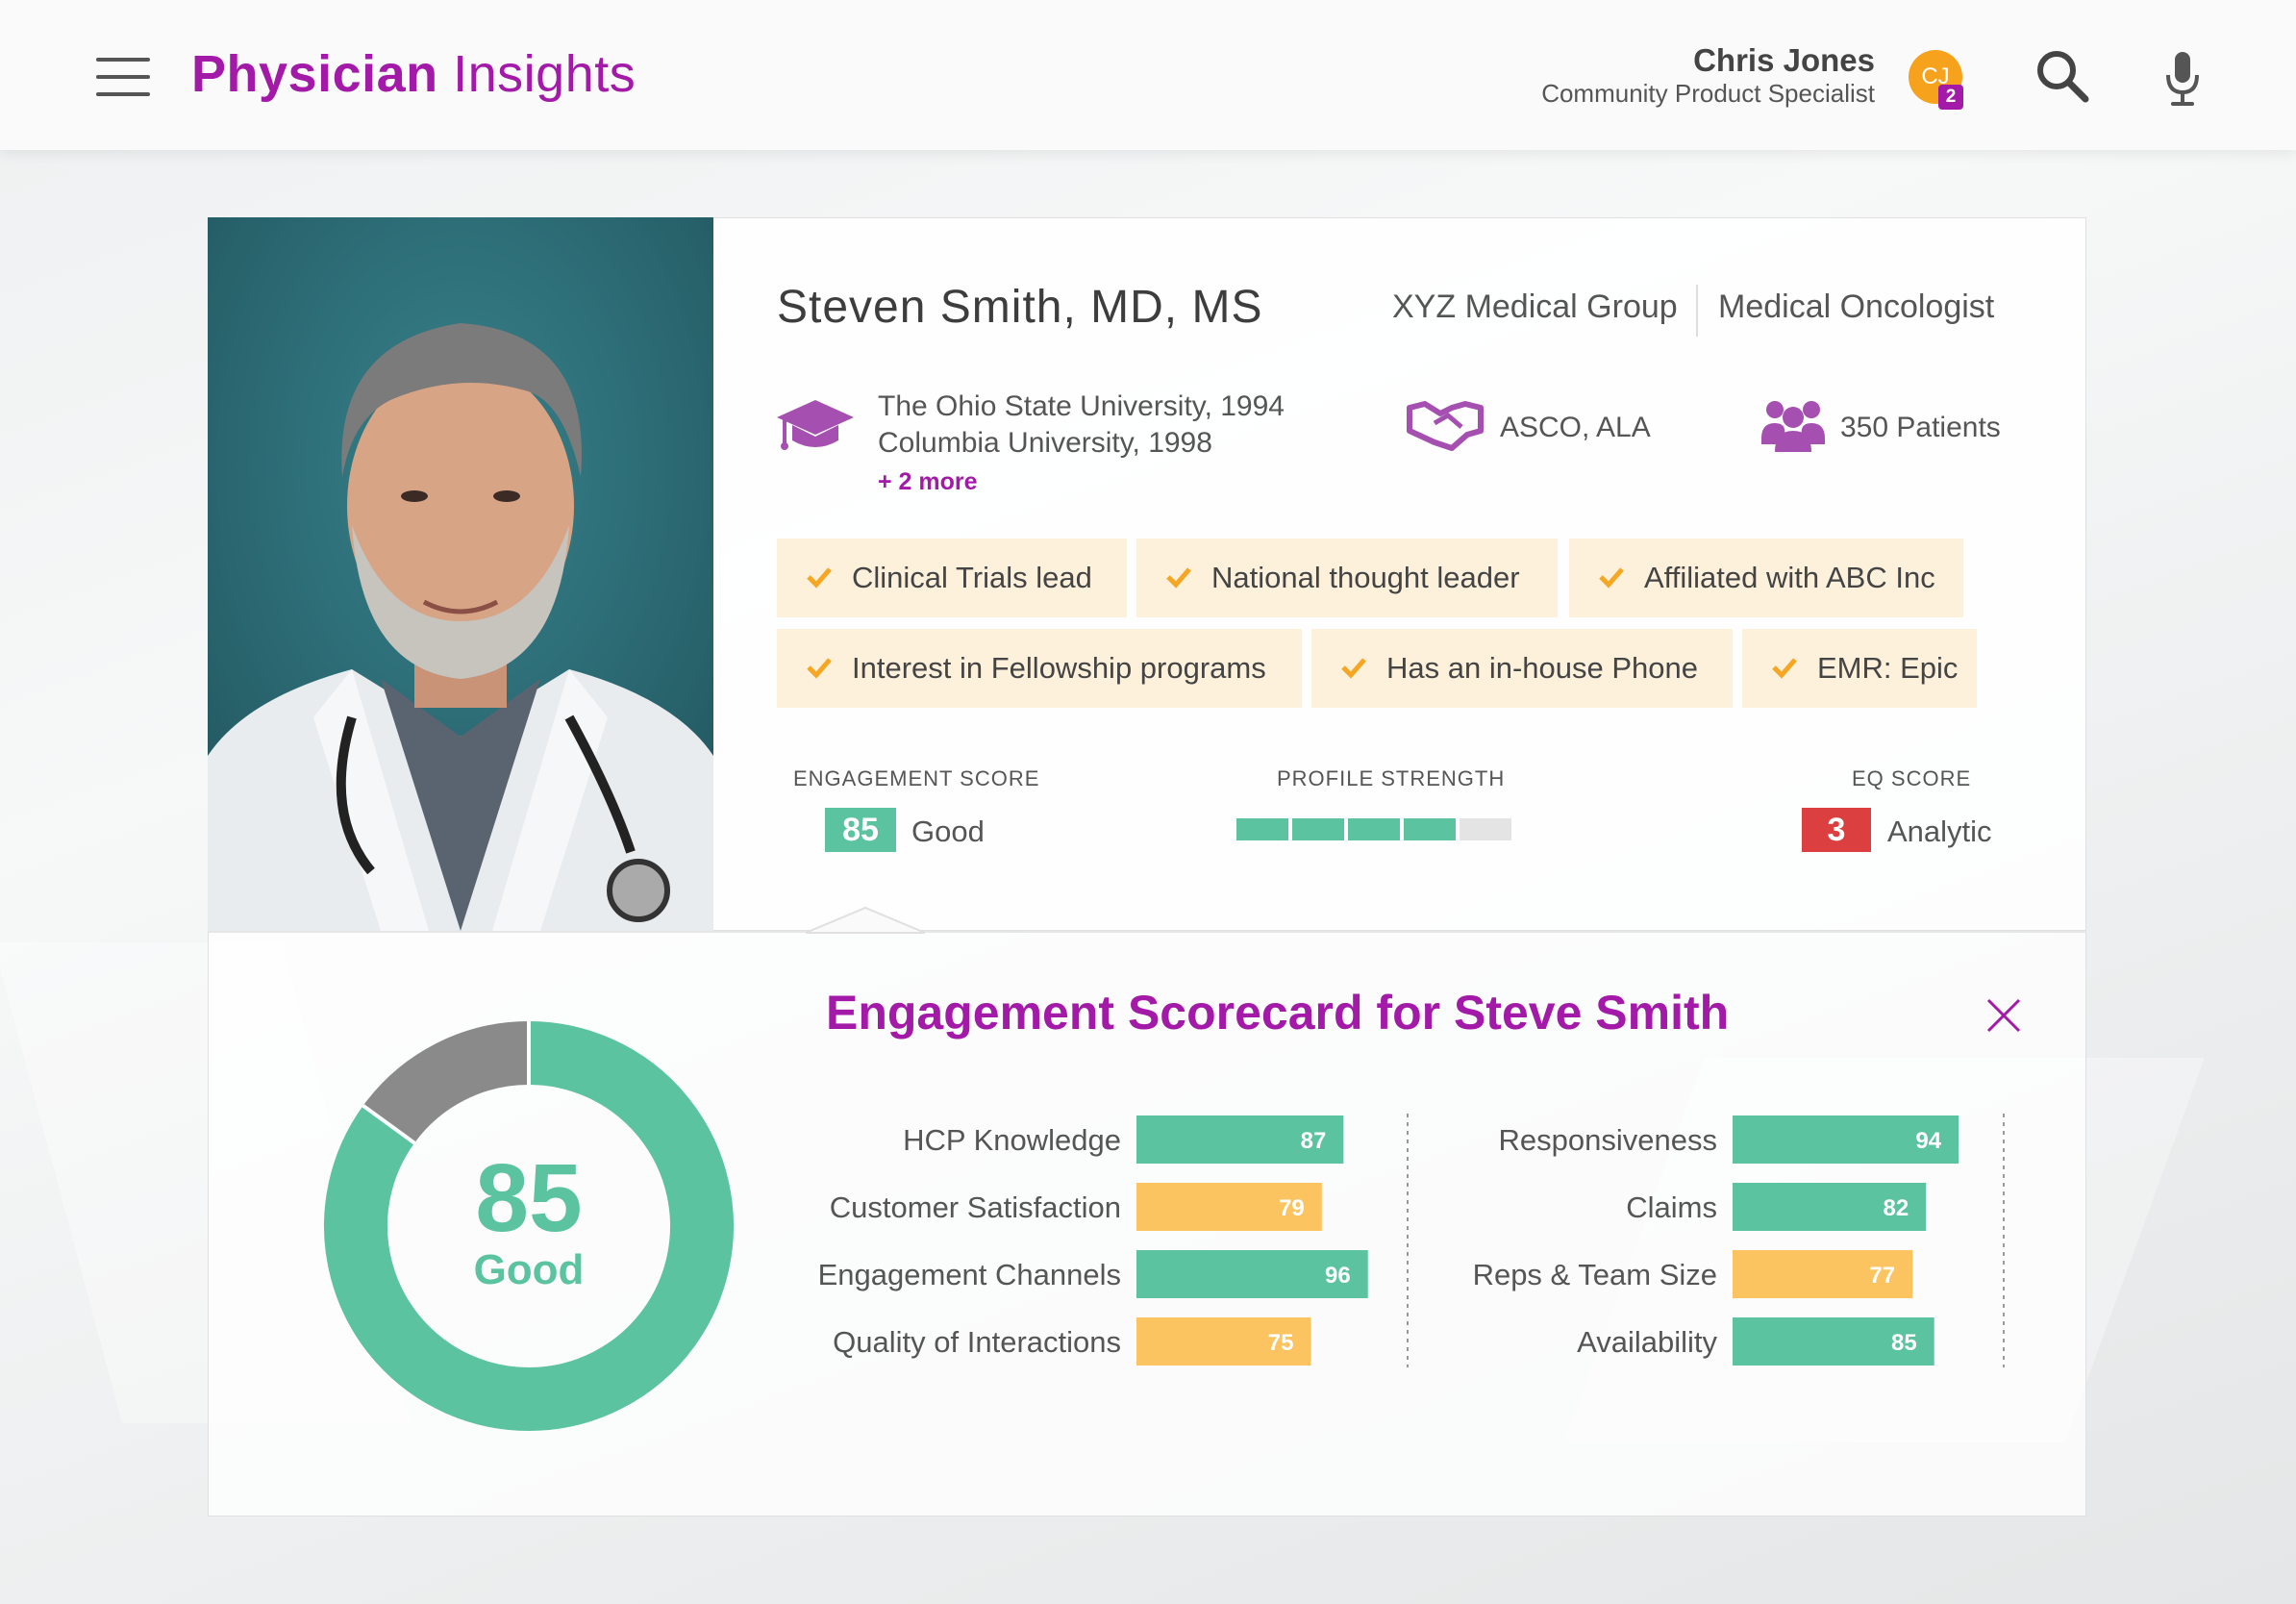 This screenshot has height=1604, width=2296. What do you see at coordinates (460, 574) in the screenshot?
I see `physician-photo` at bounding box center [460, 574].